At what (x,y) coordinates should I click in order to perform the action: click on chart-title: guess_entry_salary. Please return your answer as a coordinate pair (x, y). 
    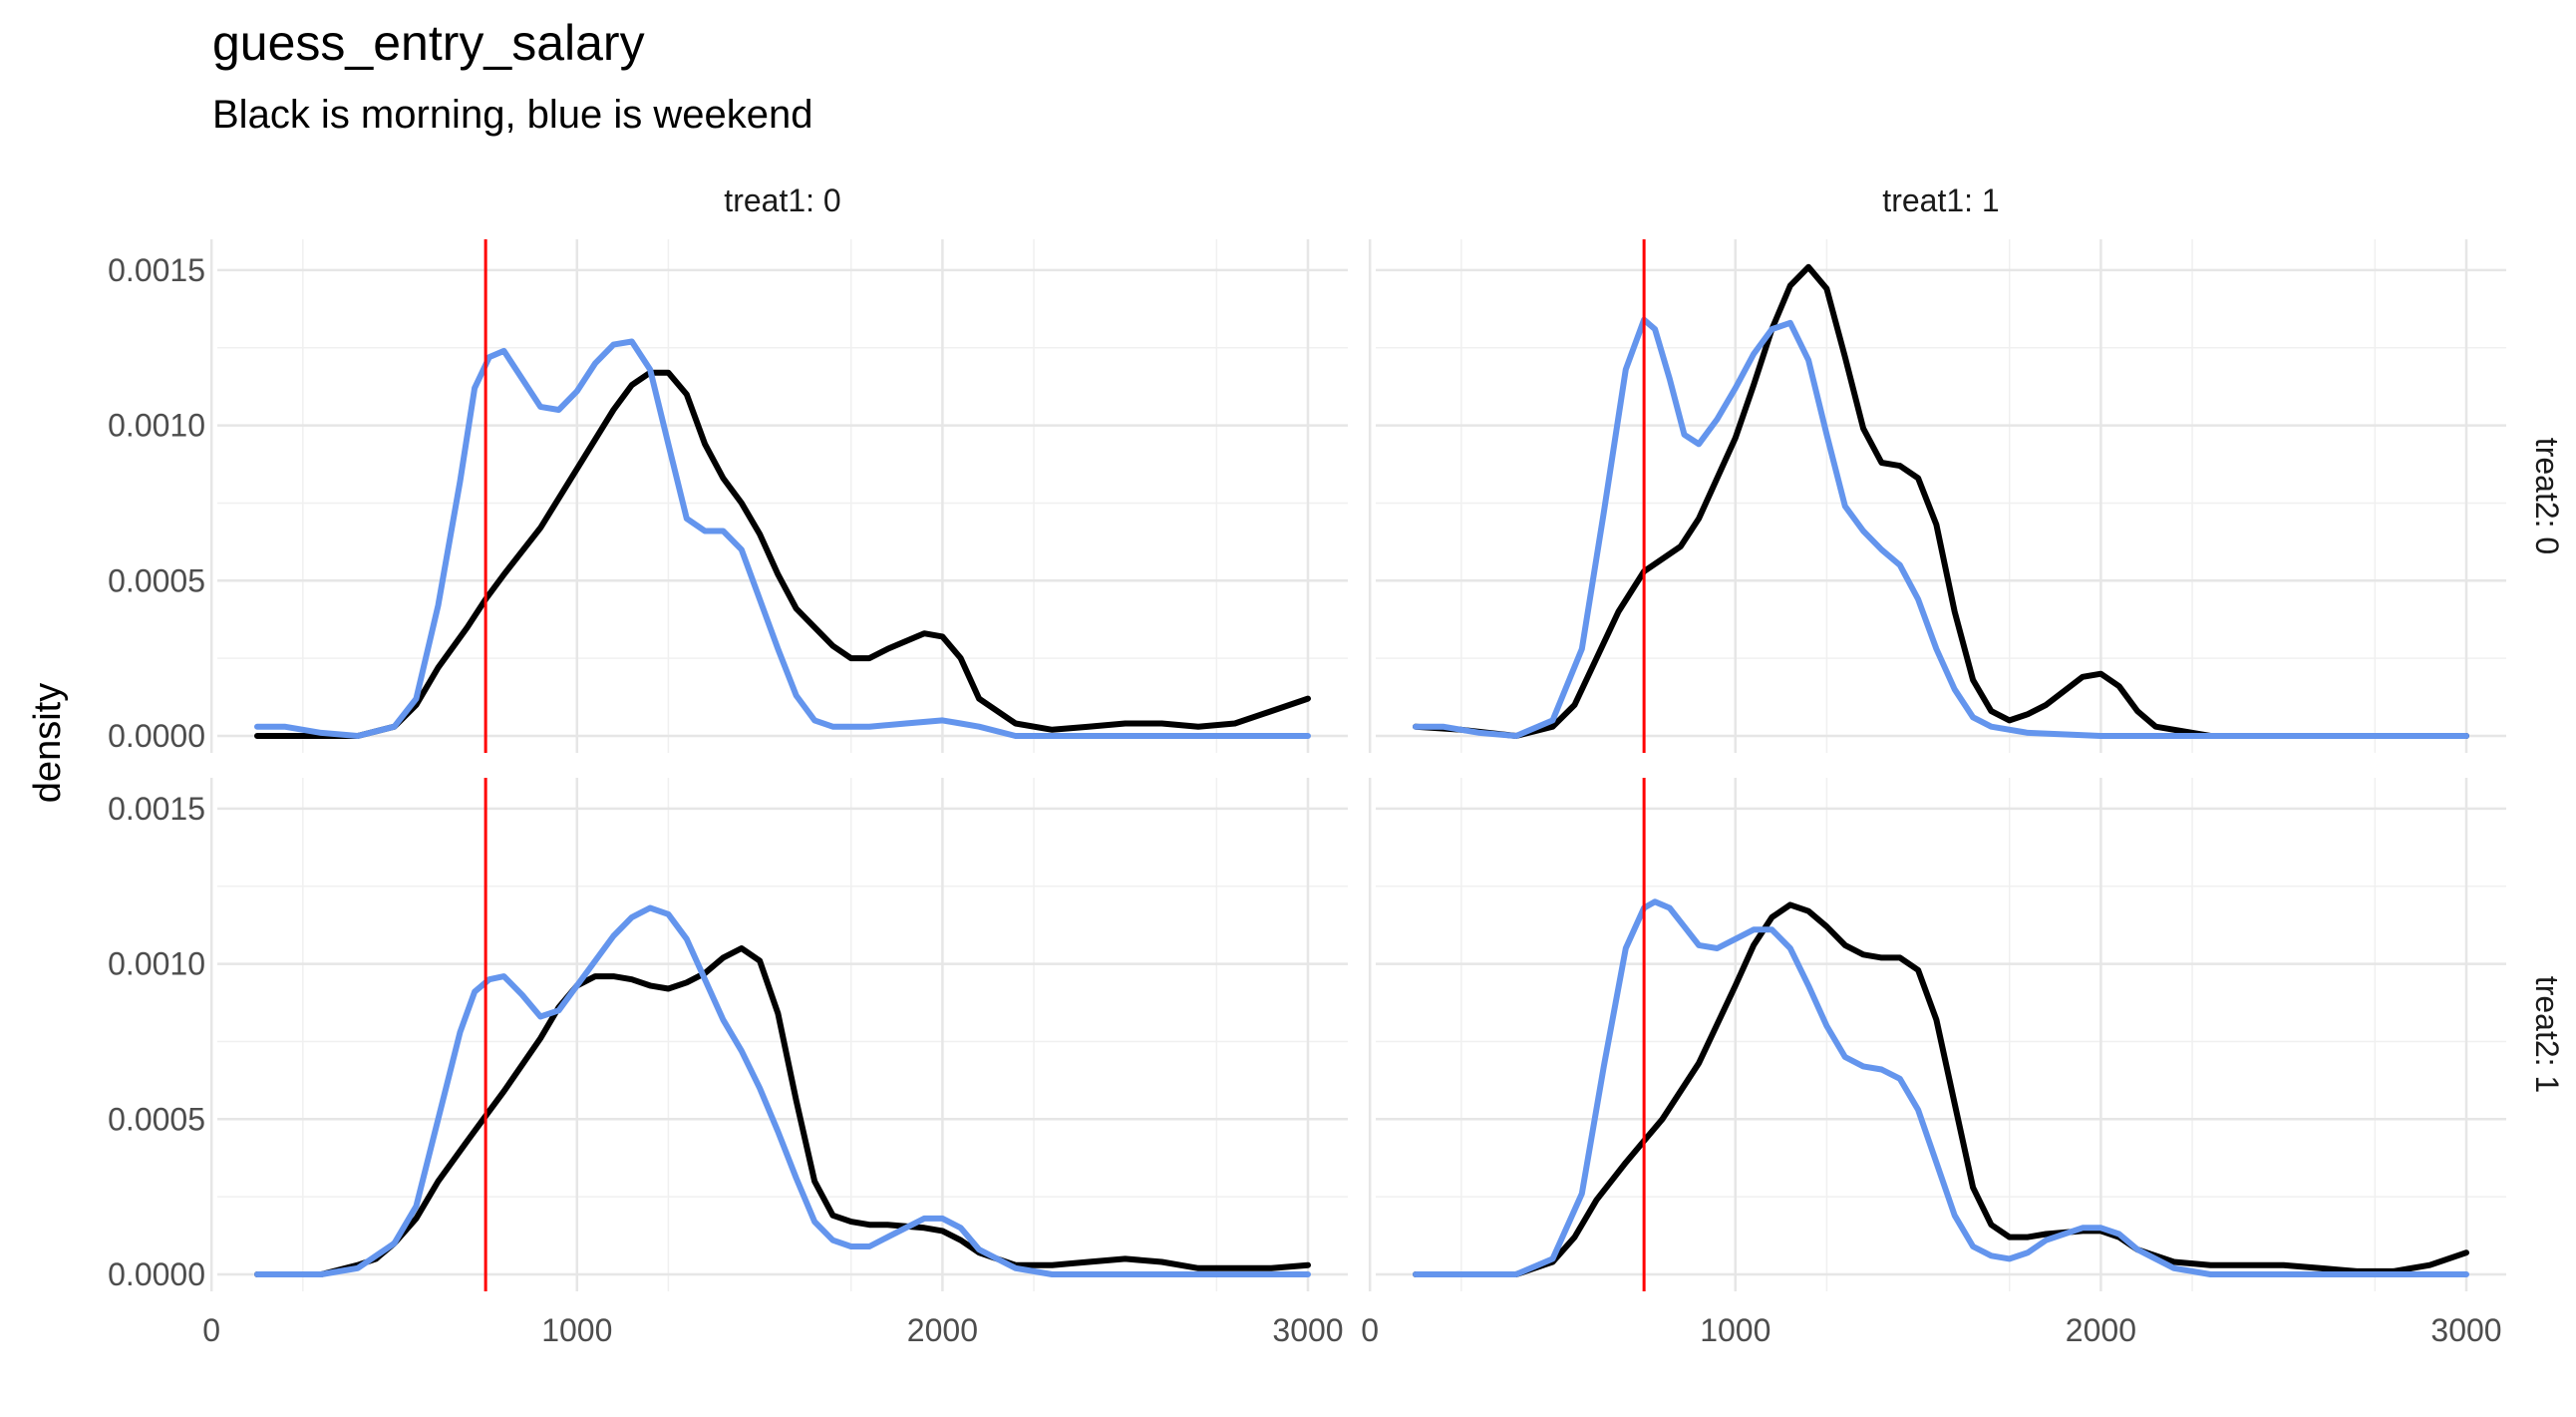
    Looking at the image, I should click on (428, 43).